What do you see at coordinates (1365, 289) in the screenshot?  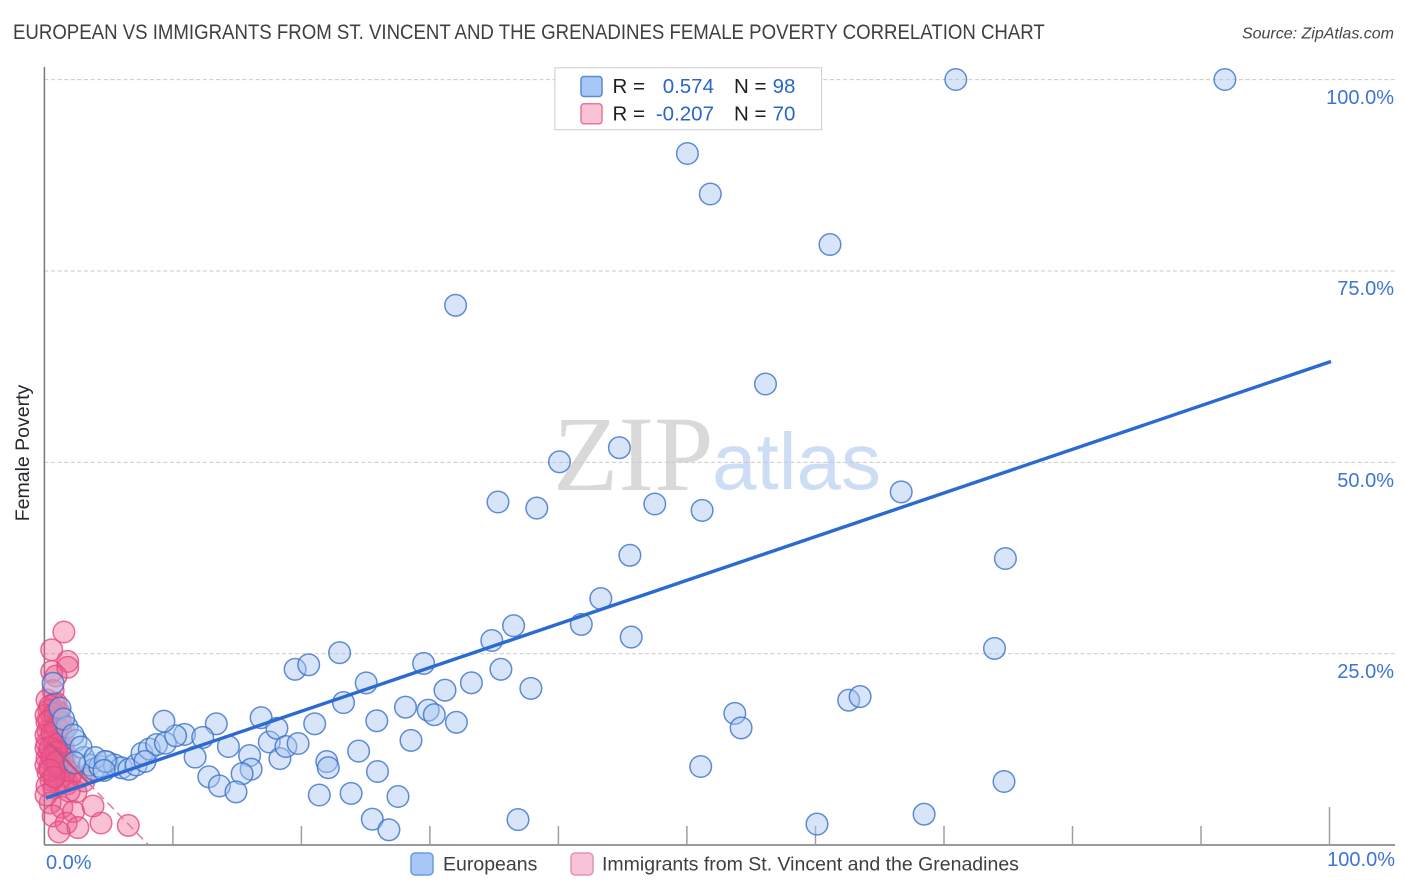 I see `svg-text: 75.0%` at bounding box center [1365, 289].